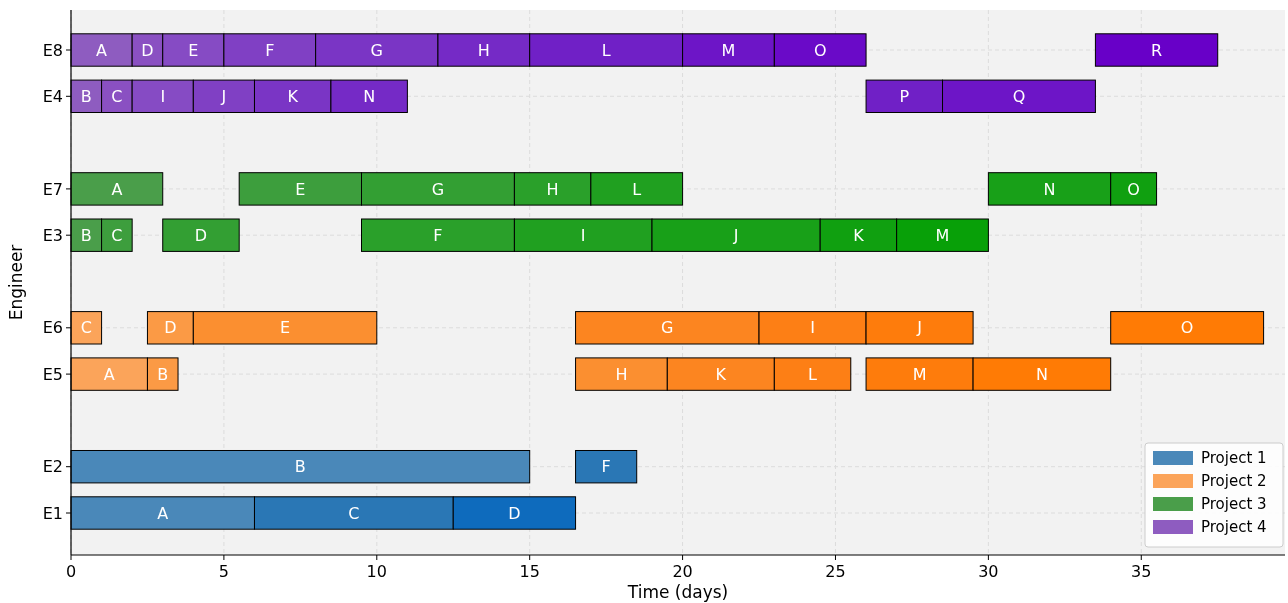 This screenshot has width=1288, height=603. Describe the element at coordinates (52, 328) in the screenshot. I see `y-tick-label: E6` at that location.